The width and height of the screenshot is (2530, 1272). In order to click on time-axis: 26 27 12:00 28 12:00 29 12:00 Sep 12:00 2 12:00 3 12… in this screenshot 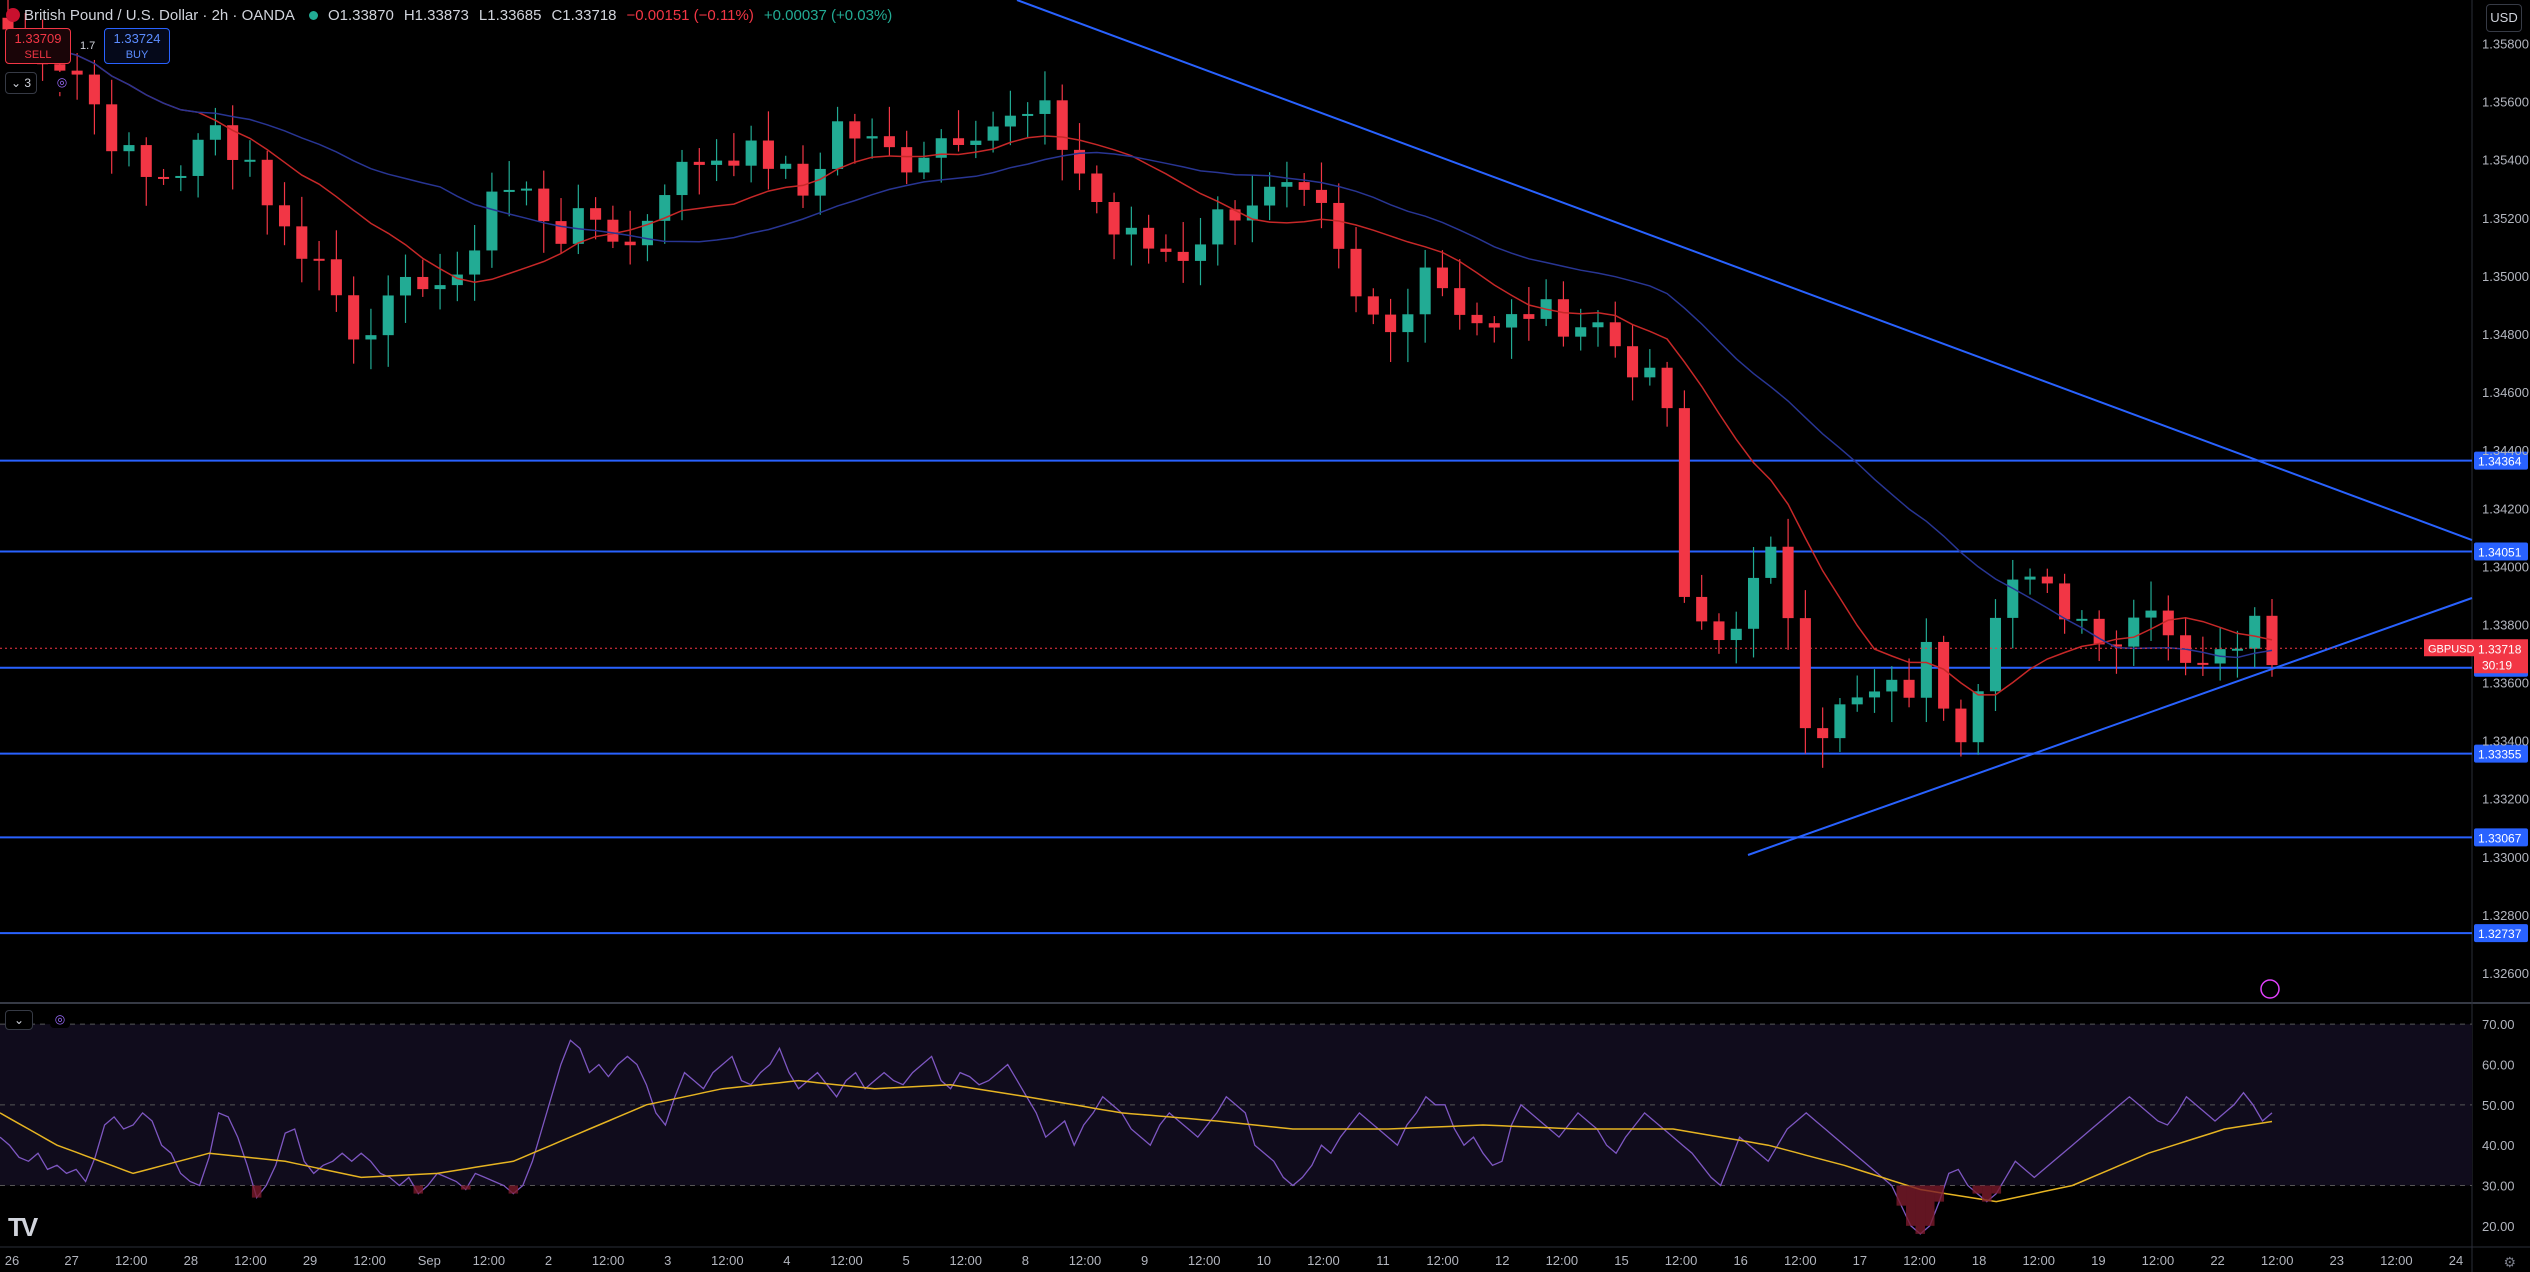, I will do `click(1265, 1257)`.